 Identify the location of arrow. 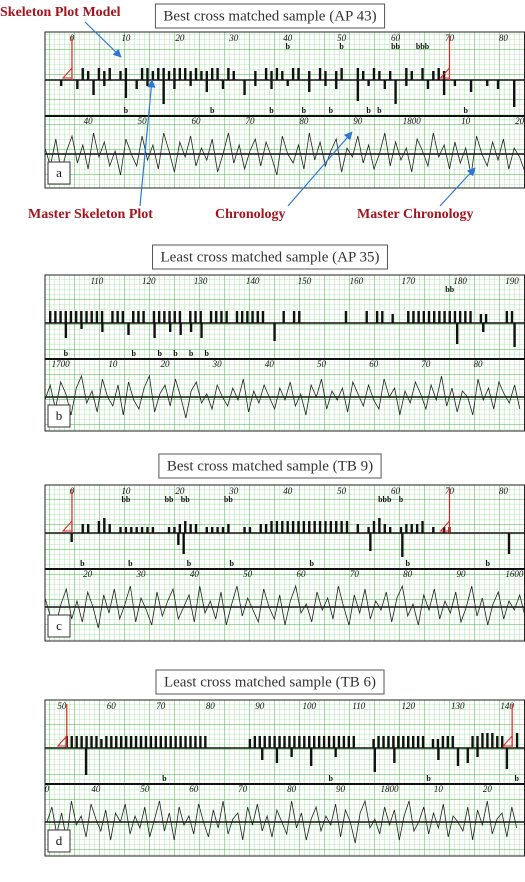
(320, 169).